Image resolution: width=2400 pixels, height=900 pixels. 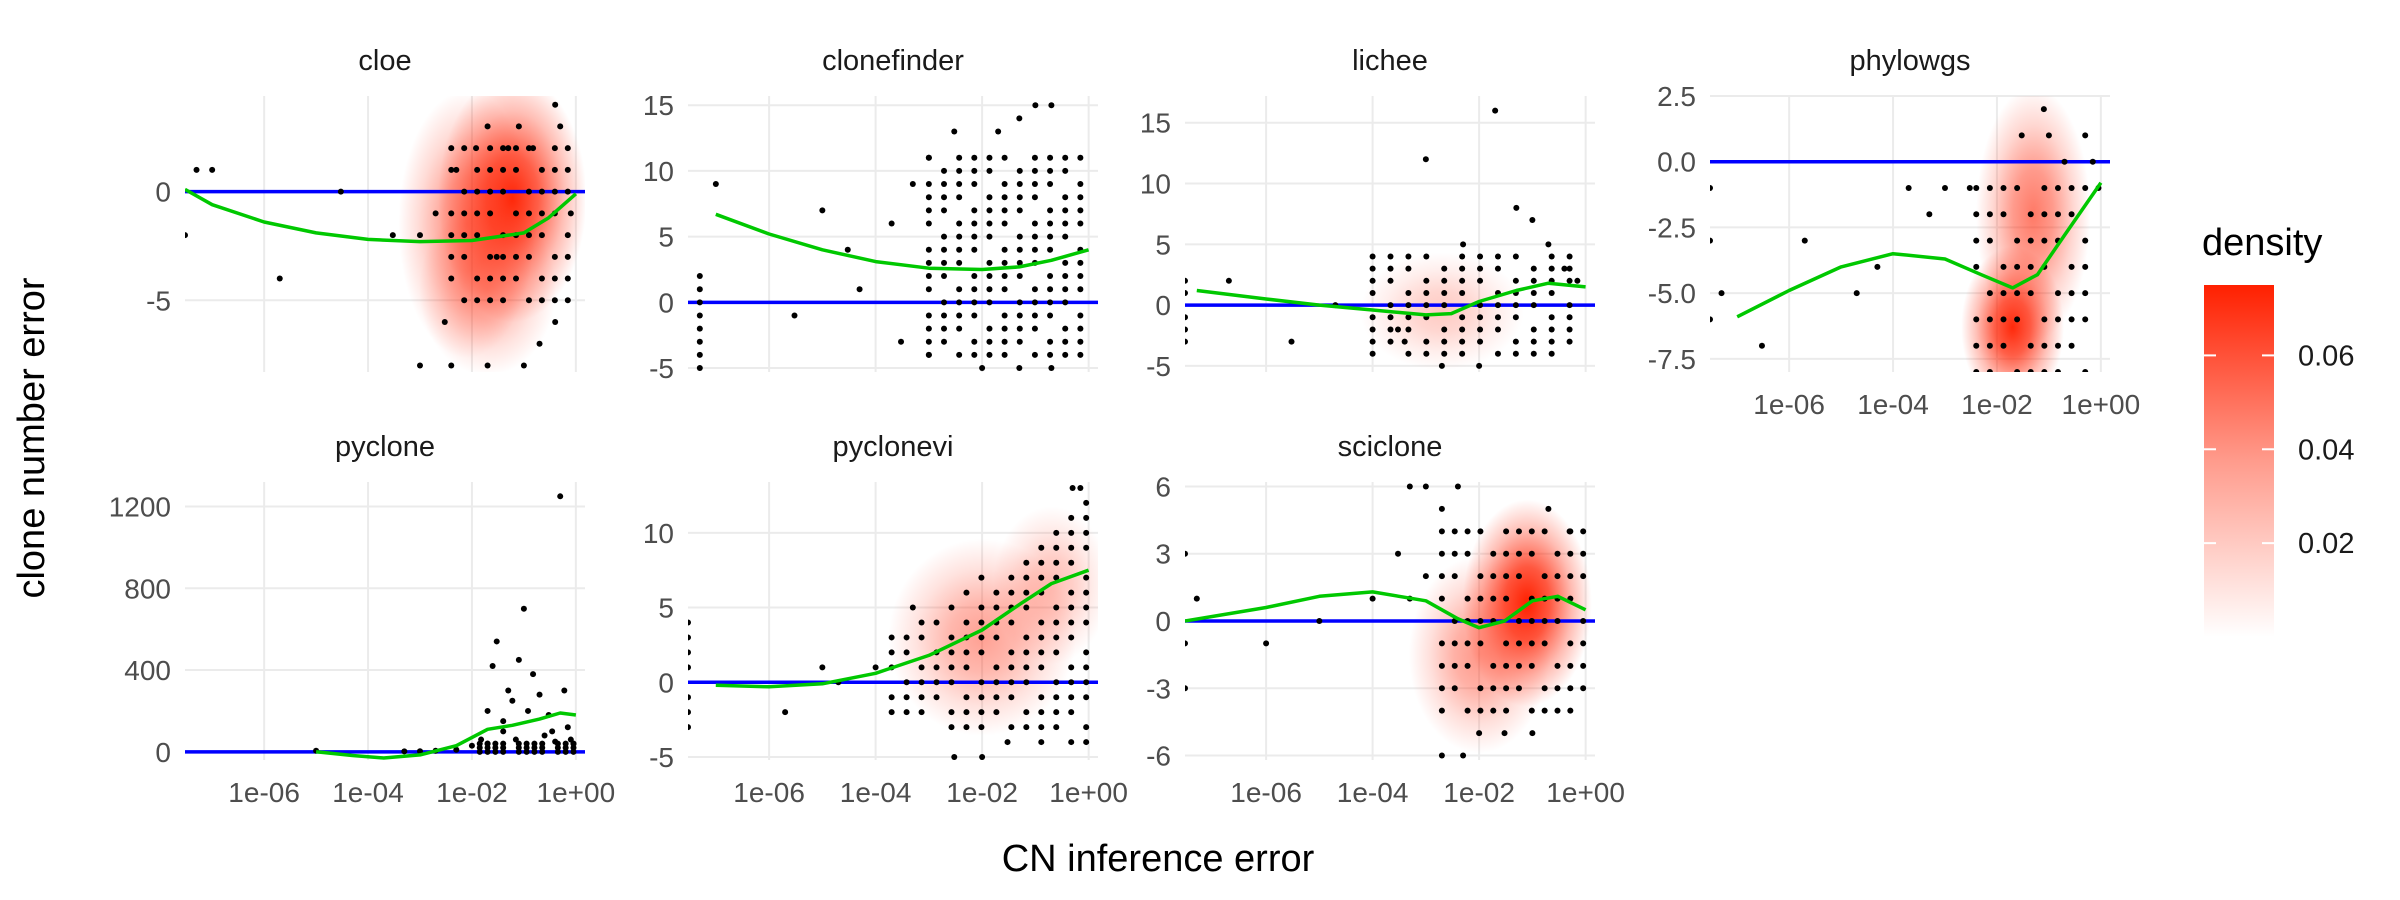 I want to click on y-tick-label: 6, so click(x=1163, y=486).